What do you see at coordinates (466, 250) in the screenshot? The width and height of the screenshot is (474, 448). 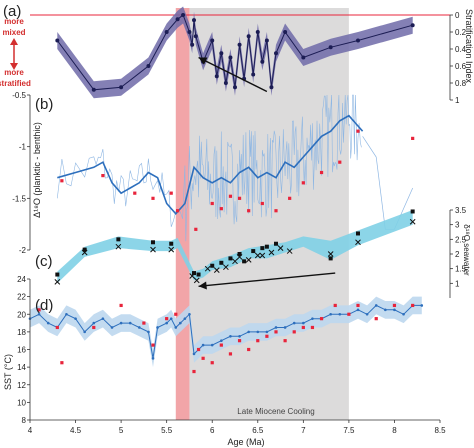 I see `y-axis-title-c: δ¹⁸O seawater` at bounding box center [466, 250].